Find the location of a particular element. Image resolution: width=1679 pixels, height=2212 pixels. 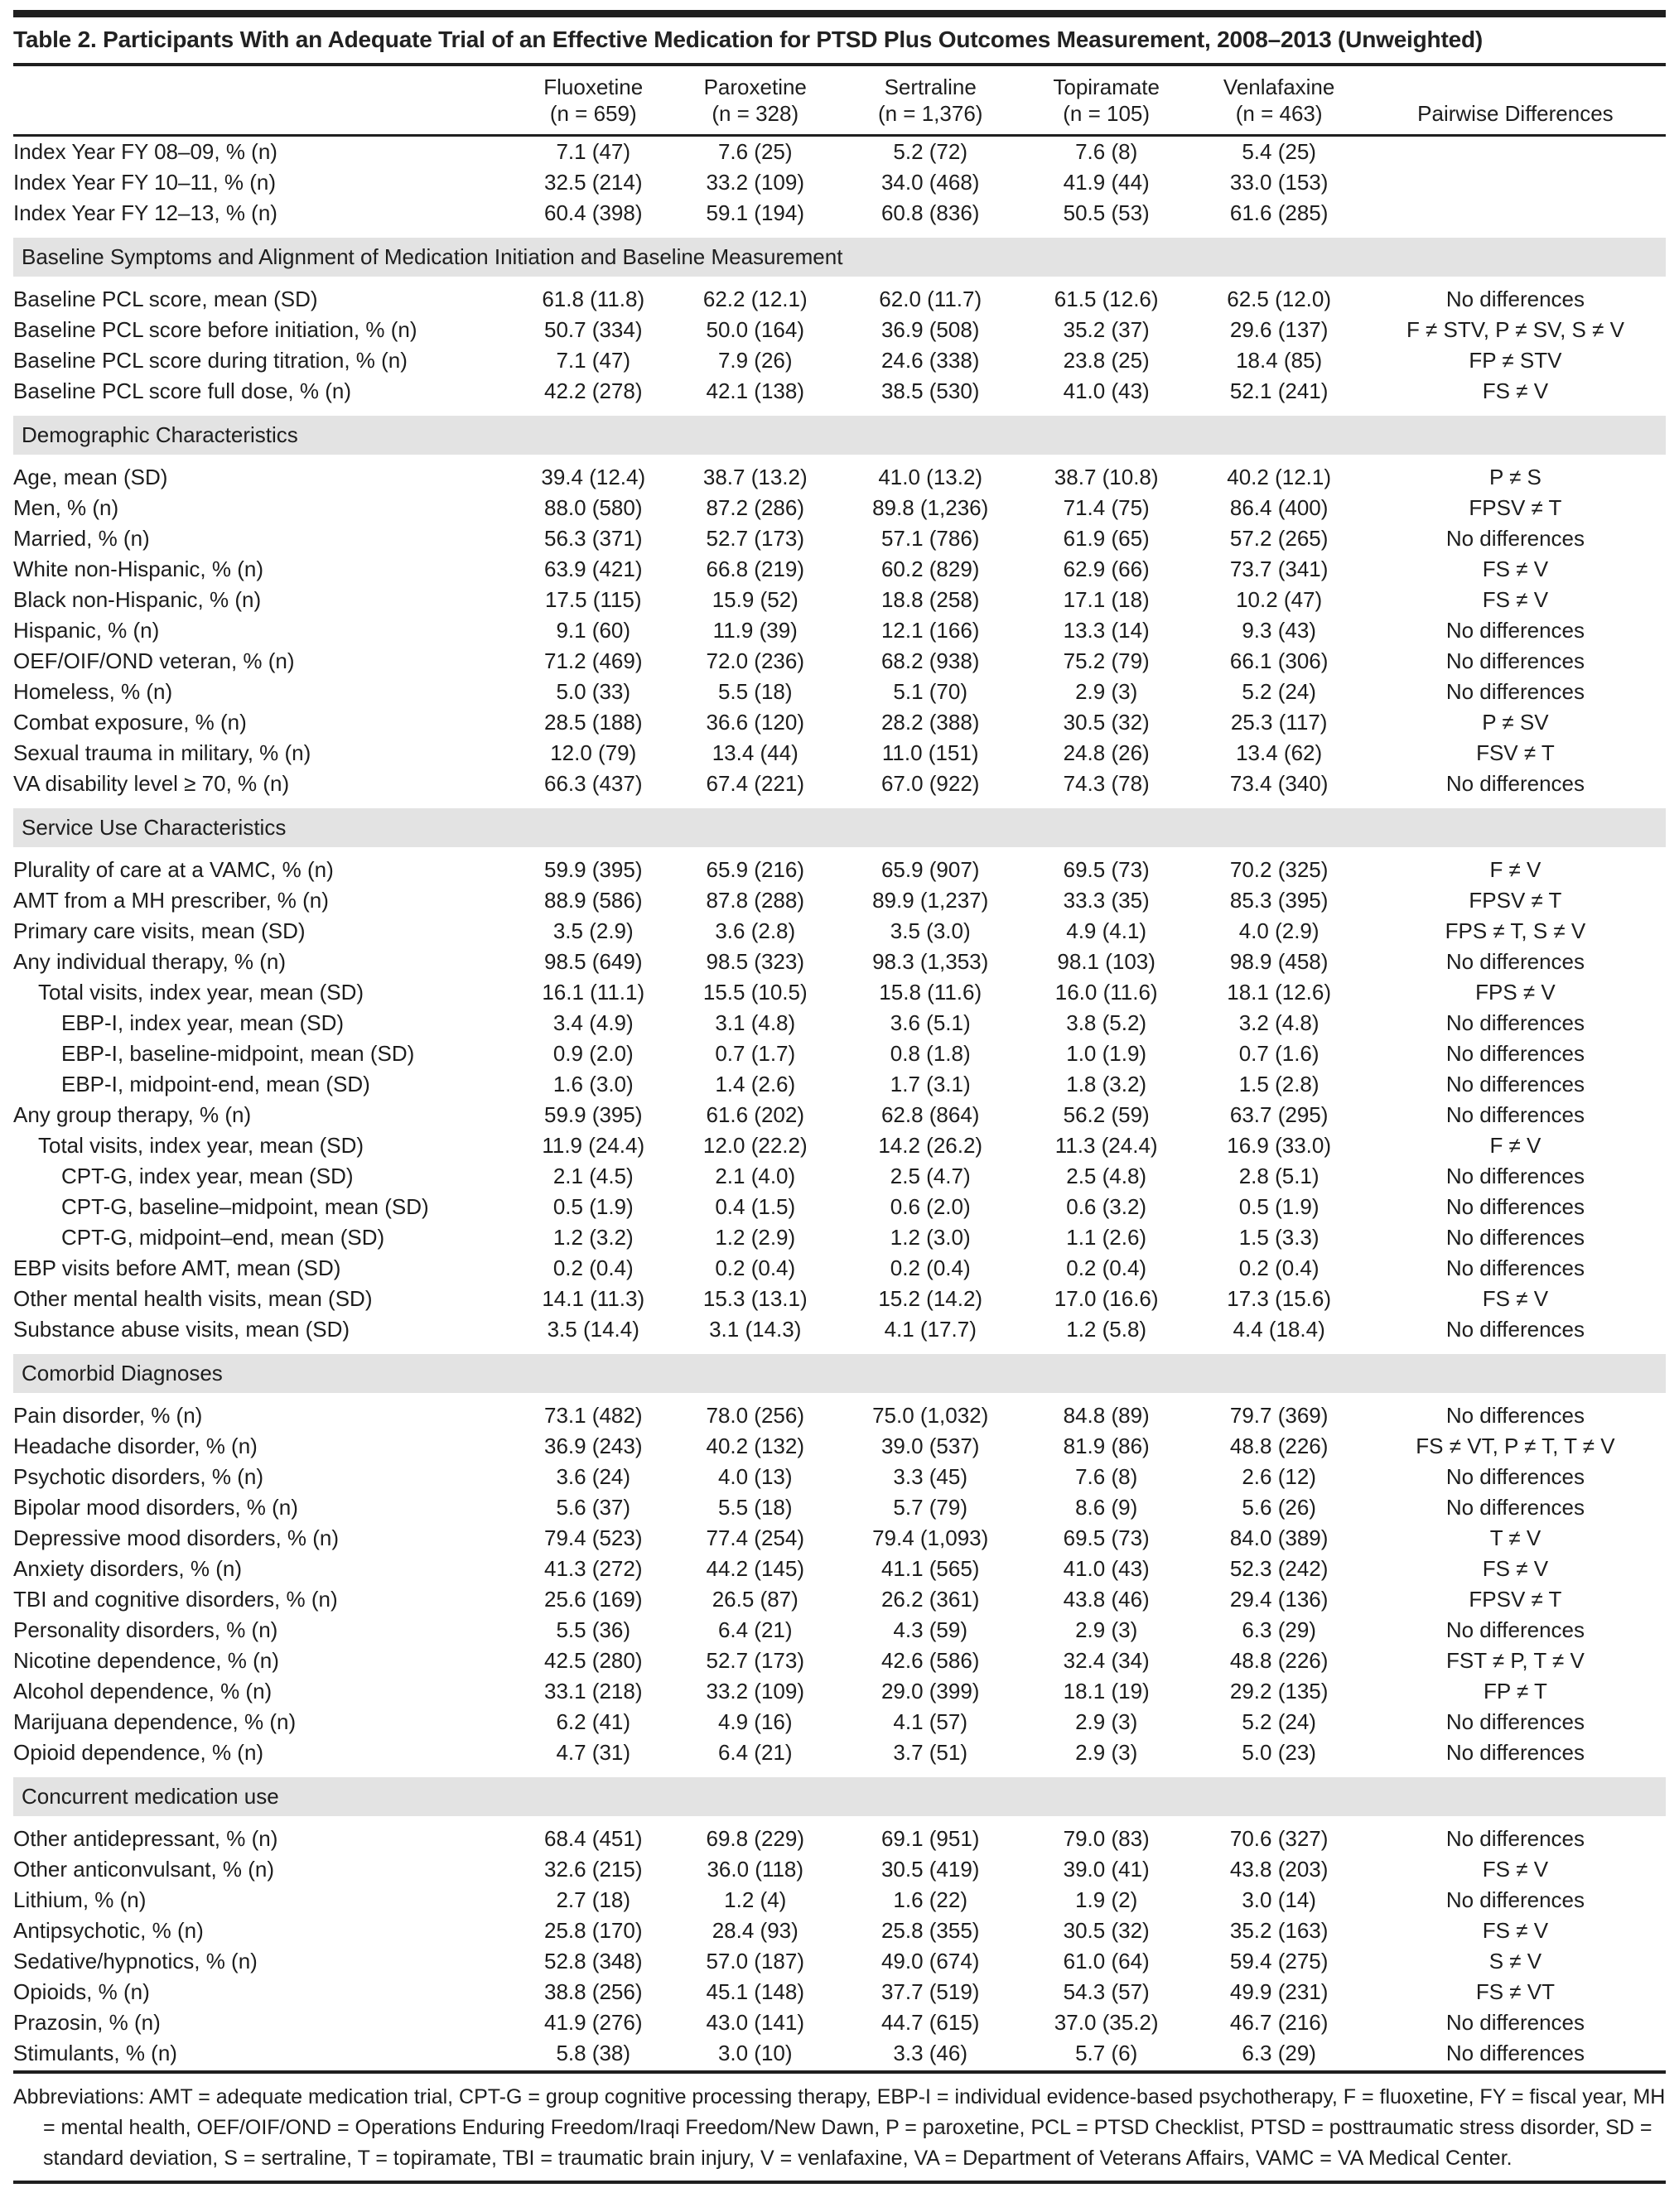

row-label: Bipolar mood disorders, % (n) is located at coordinates (155, 1507).